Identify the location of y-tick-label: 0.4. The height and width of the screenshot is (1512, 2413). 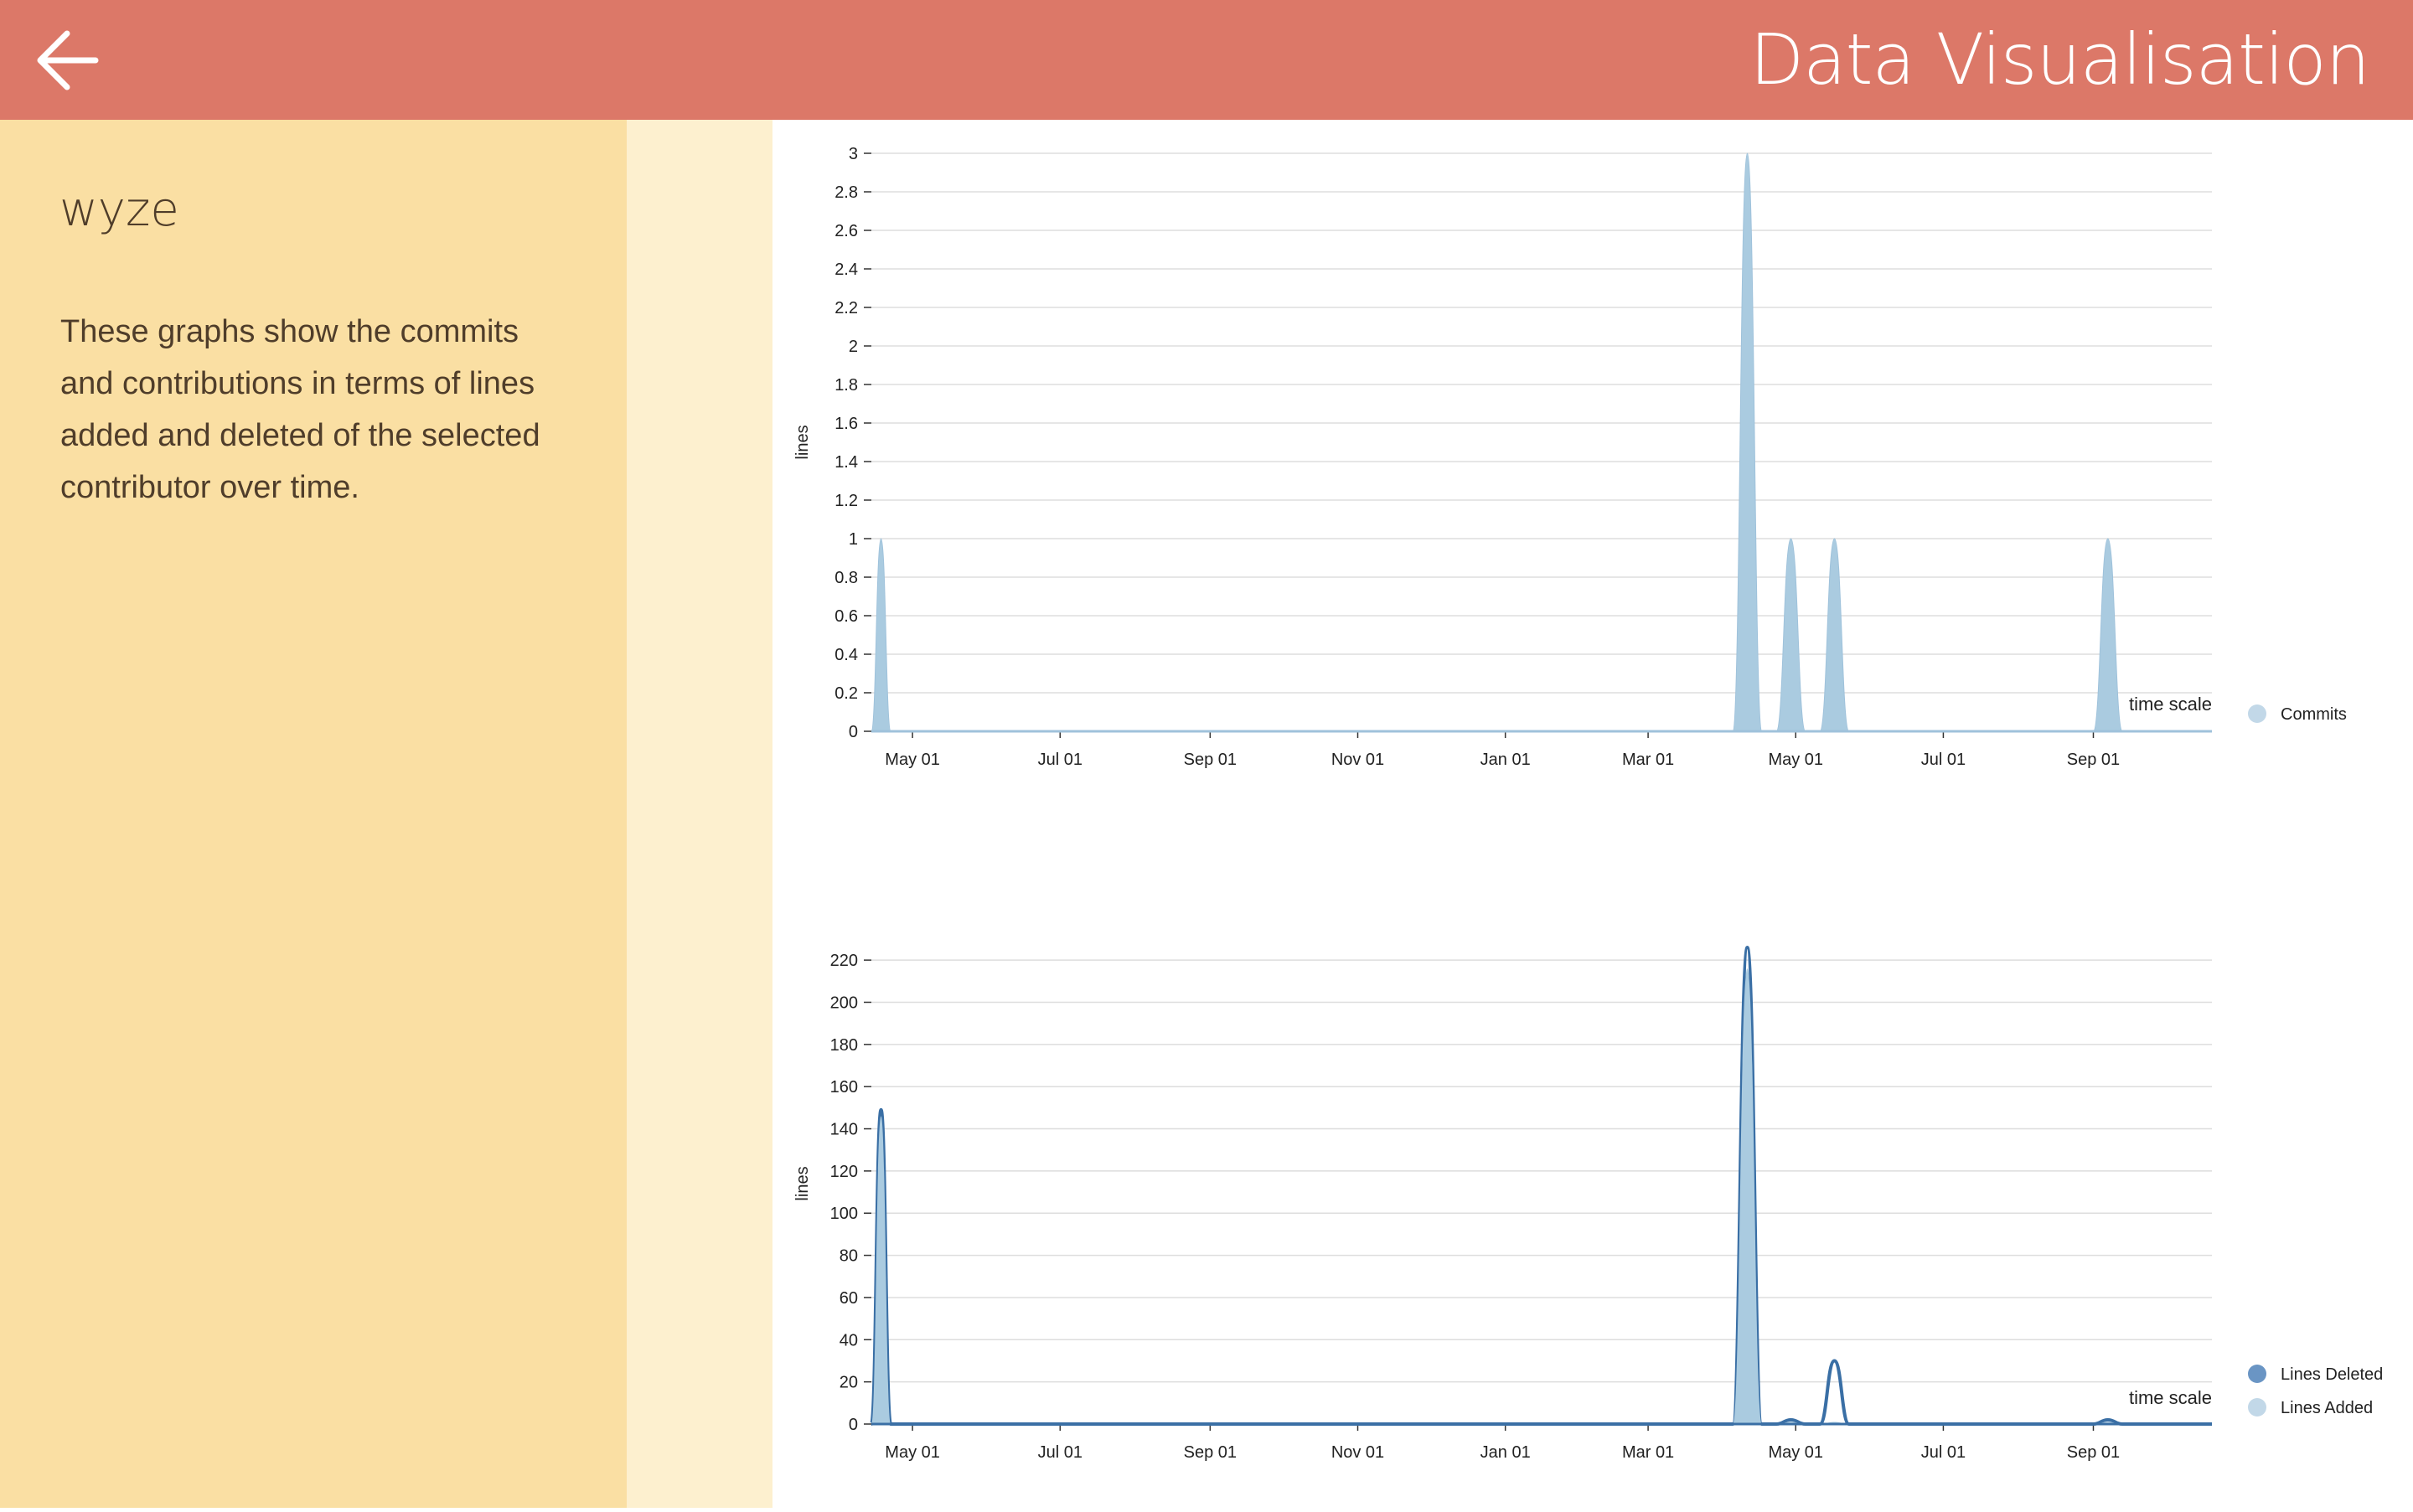
(846, 655).